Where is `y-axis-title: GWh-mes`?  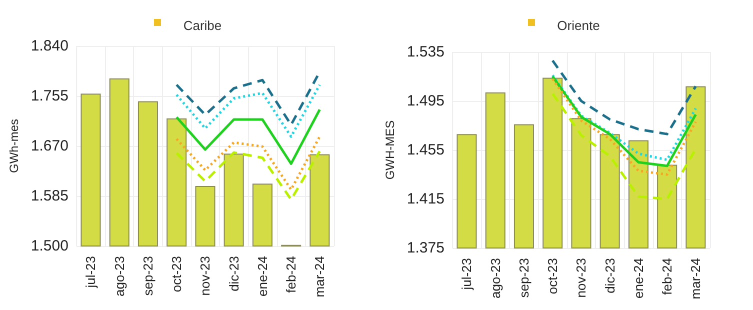
y-axis-title: GWh-mes is located at coordinates (14, 146).